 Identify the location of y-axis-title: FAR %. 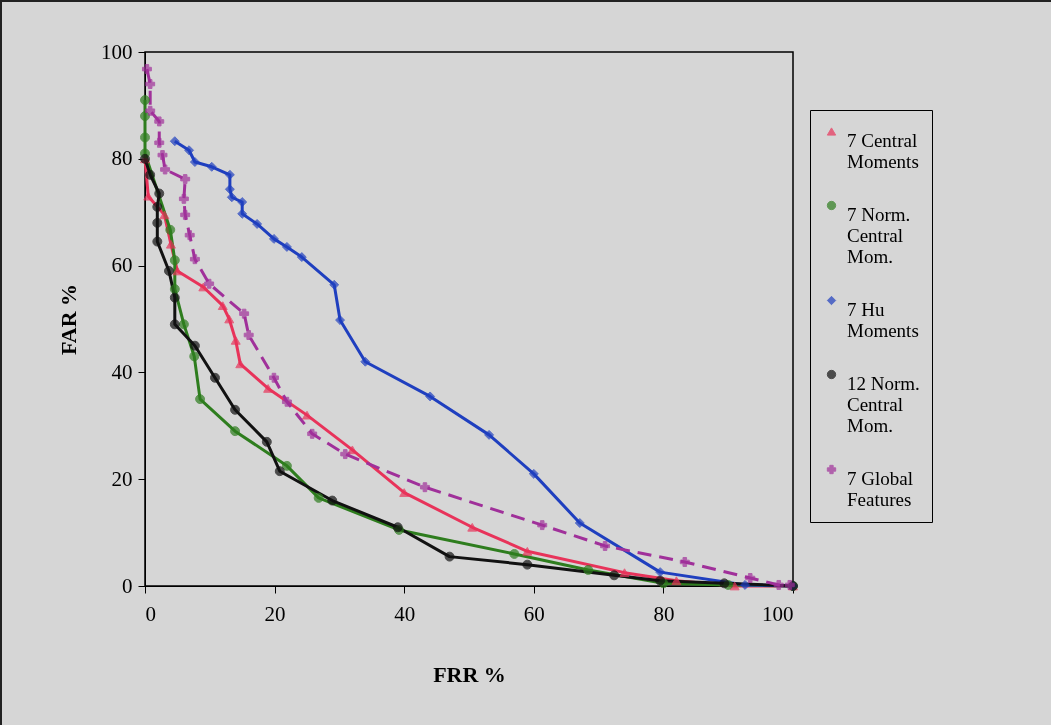
(68, 319).